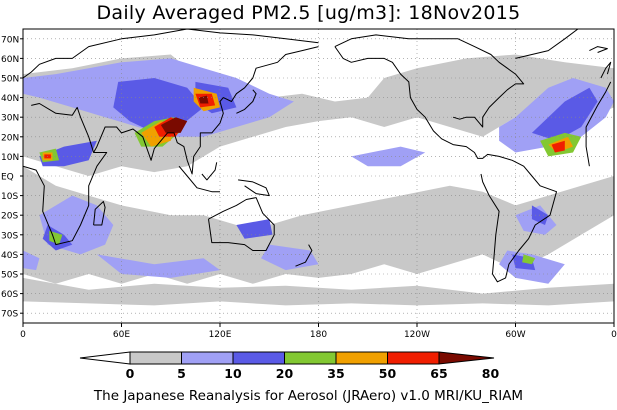 The height and width of the screenshot is (410, 617). I want to click on latitude-label: 10S, so click(9, 197).